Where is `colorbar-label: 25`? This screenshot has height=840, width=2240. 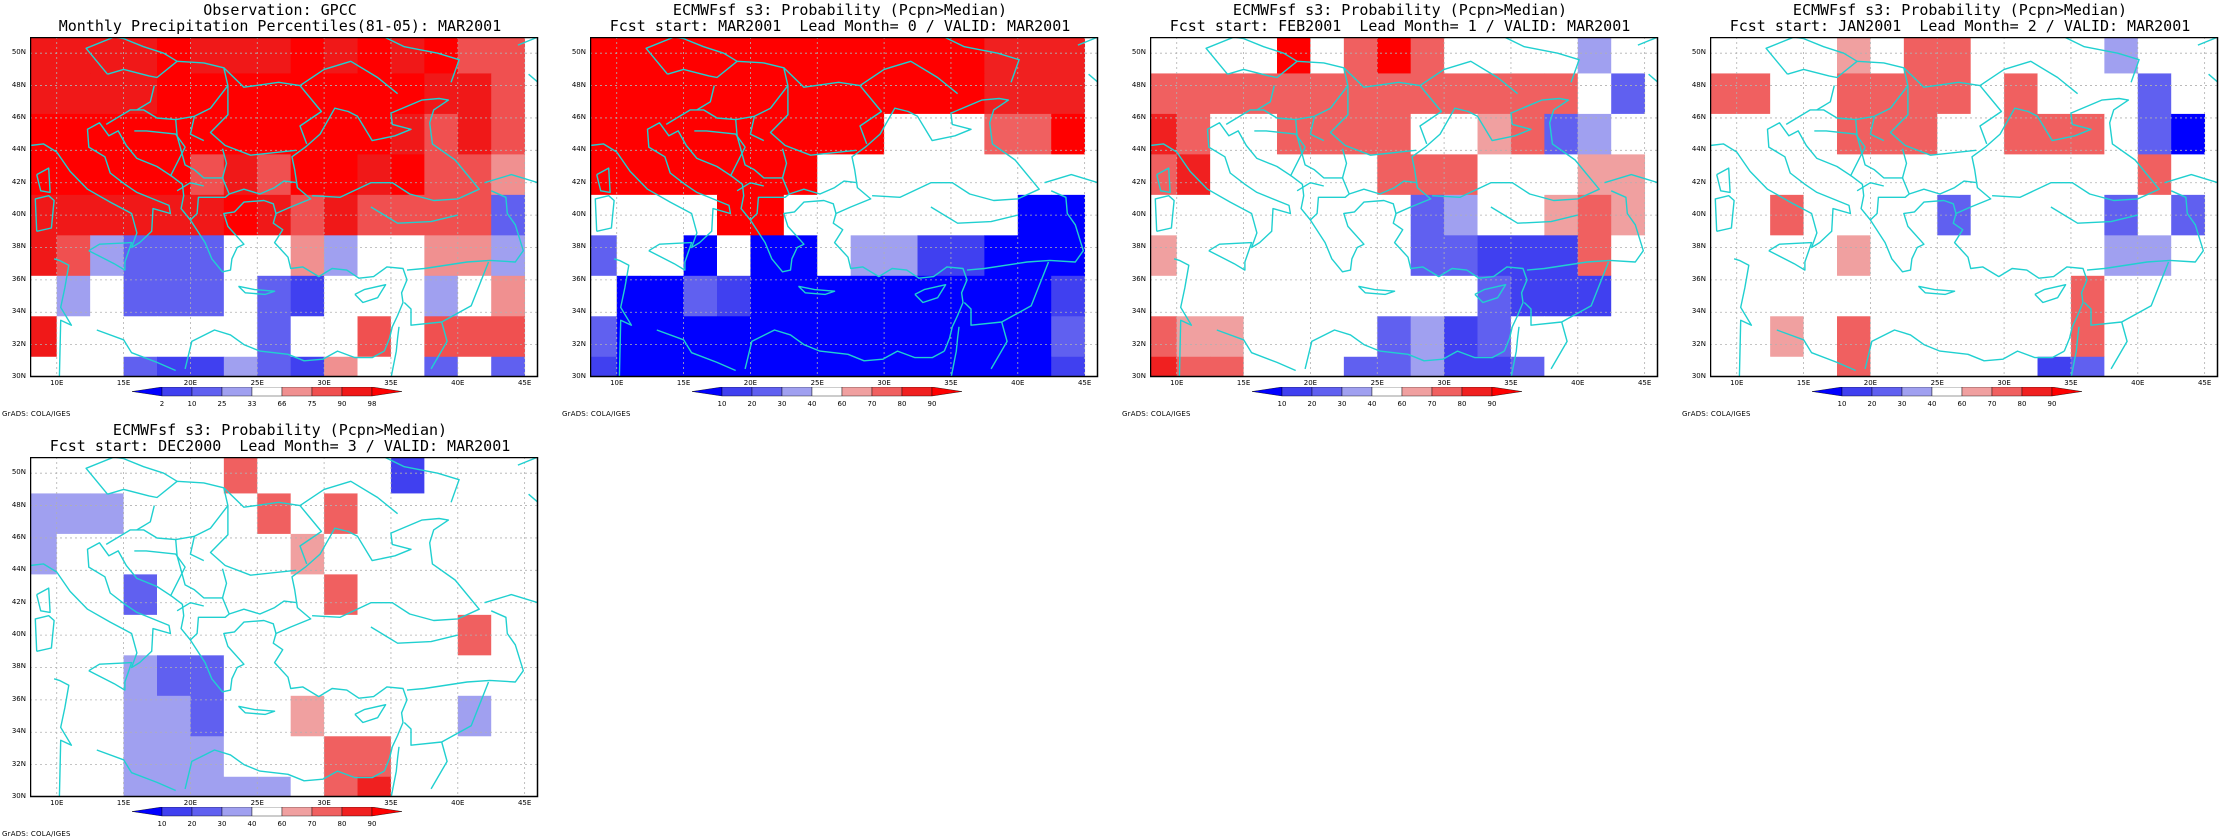
colorbar-label: 25 is located at coordinates (222, 404).